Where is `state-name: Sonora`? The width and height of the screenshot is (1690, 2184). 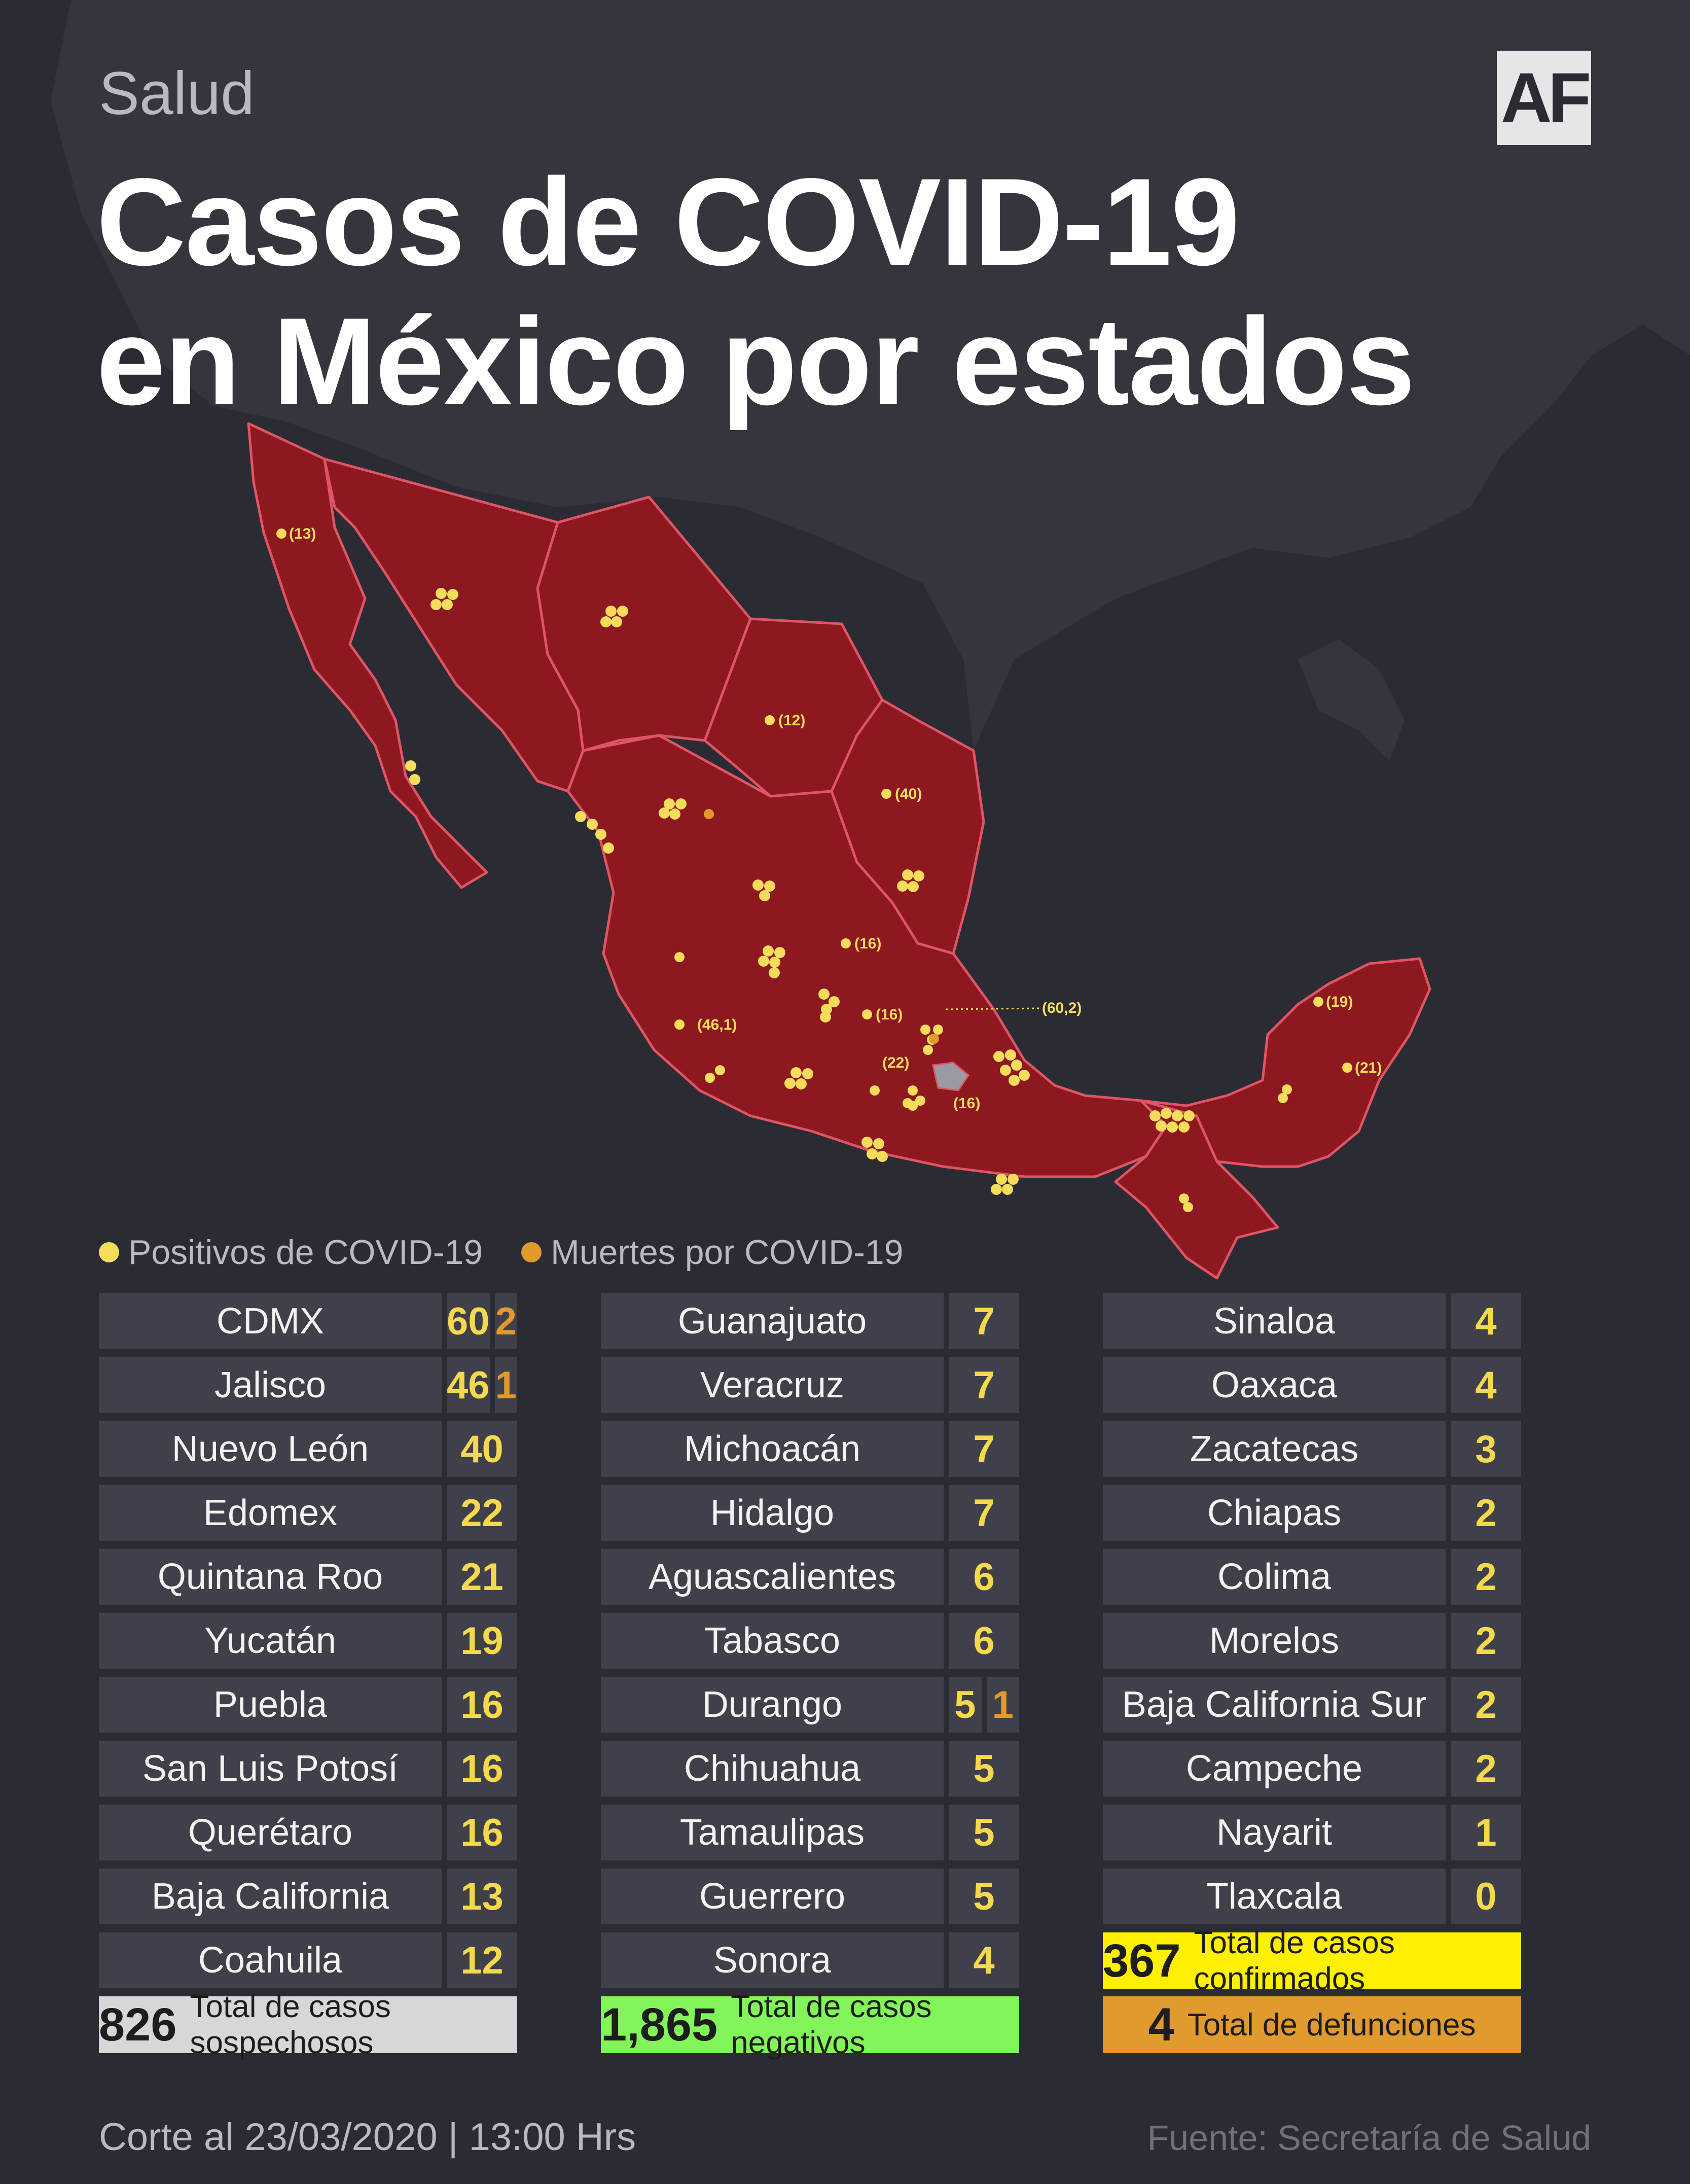
state-name: Sonora is located at coordinates (773, 1960).